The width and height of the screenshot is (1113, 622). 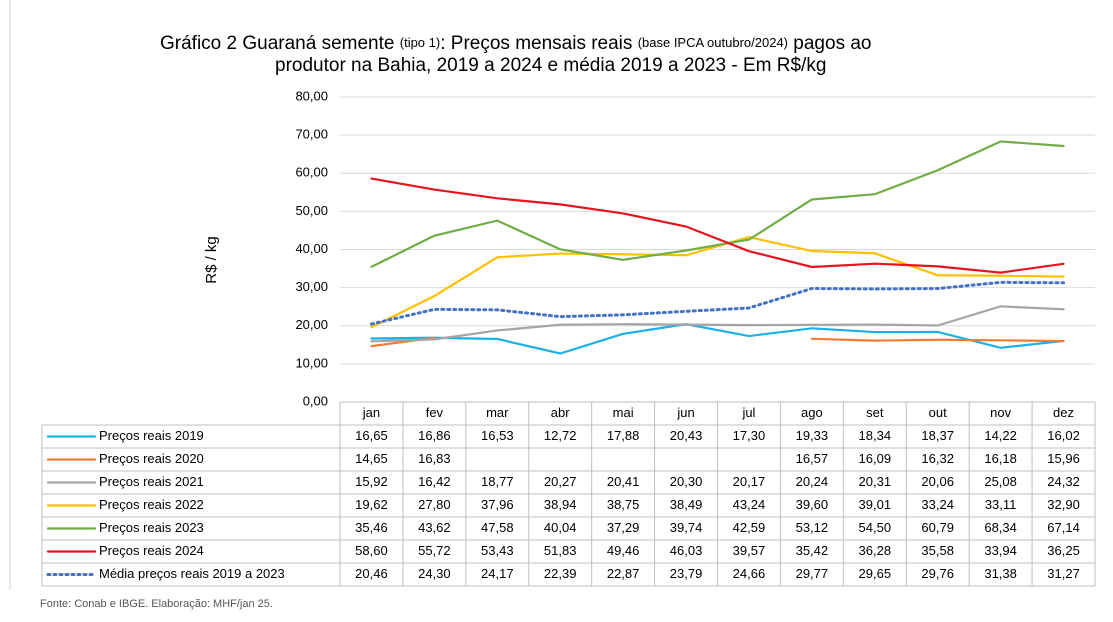 What do you see at coordinates (1063, 550) in the screenshot?
I see `table-value: 36,25` at bounding box center [1063, 550].